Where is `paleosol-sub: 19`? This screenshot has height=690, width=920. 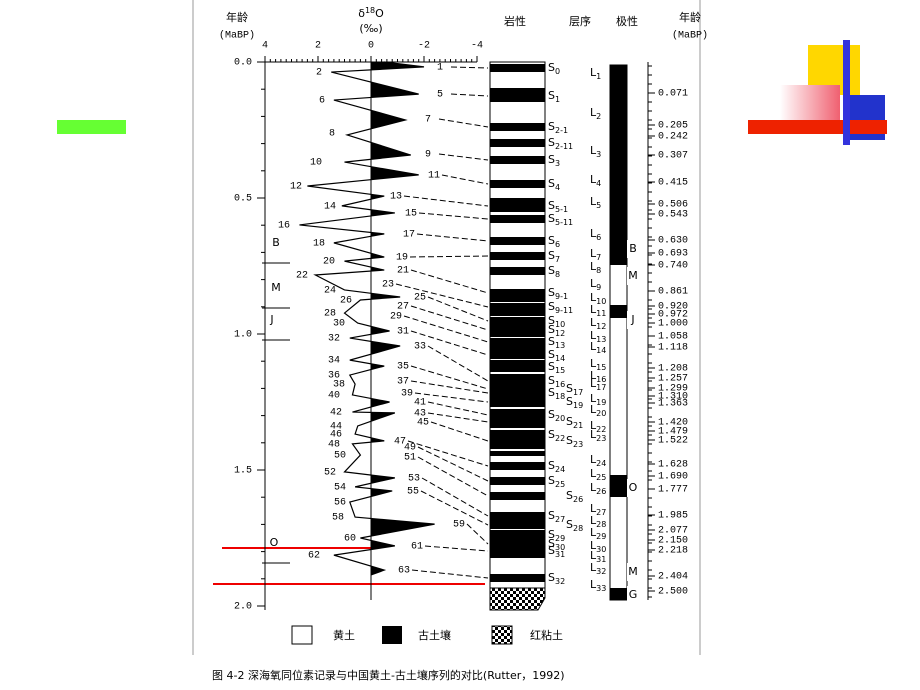 paleosol-sub: 19 is located at coordinates (578, 405).